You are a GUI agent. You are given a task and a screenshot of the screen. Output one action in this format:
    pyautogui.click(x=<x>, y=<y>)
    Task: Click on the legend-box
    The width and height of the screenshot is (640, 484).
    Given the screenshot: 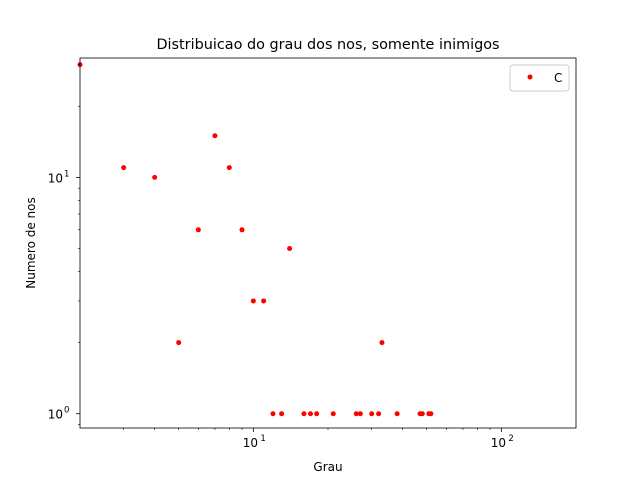 What is the action you would take?
    pyautogui.click(x=539, y=78)
    